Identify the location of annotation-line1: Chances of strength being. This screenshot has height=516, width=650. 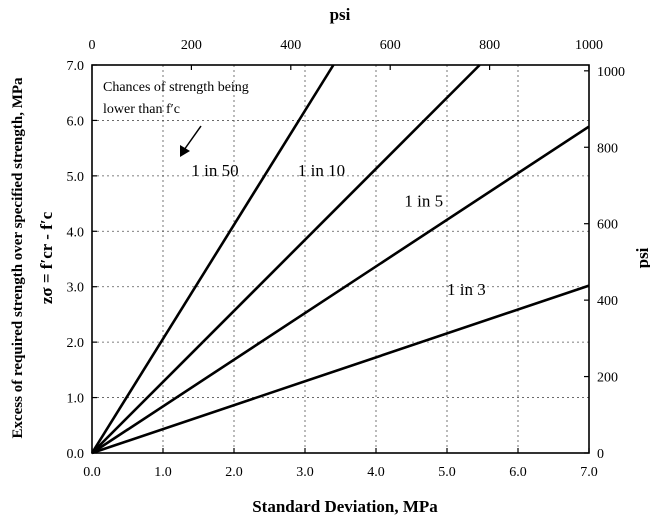
(176, 87).